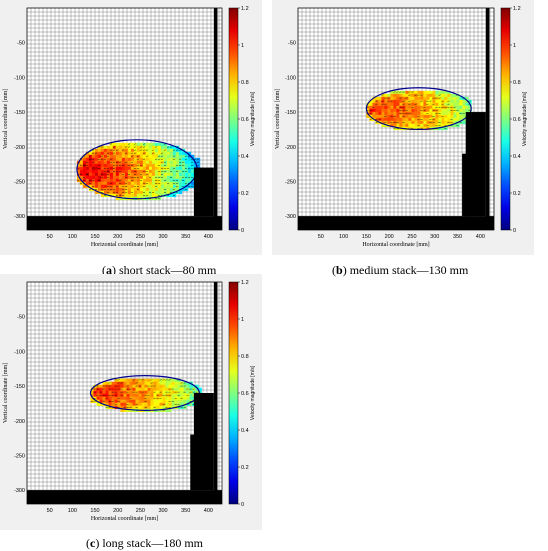  Describe the element at coordinates (144, 543) in the screenshot. I see `caption-c: (c) long stack—180 mm` at that location.